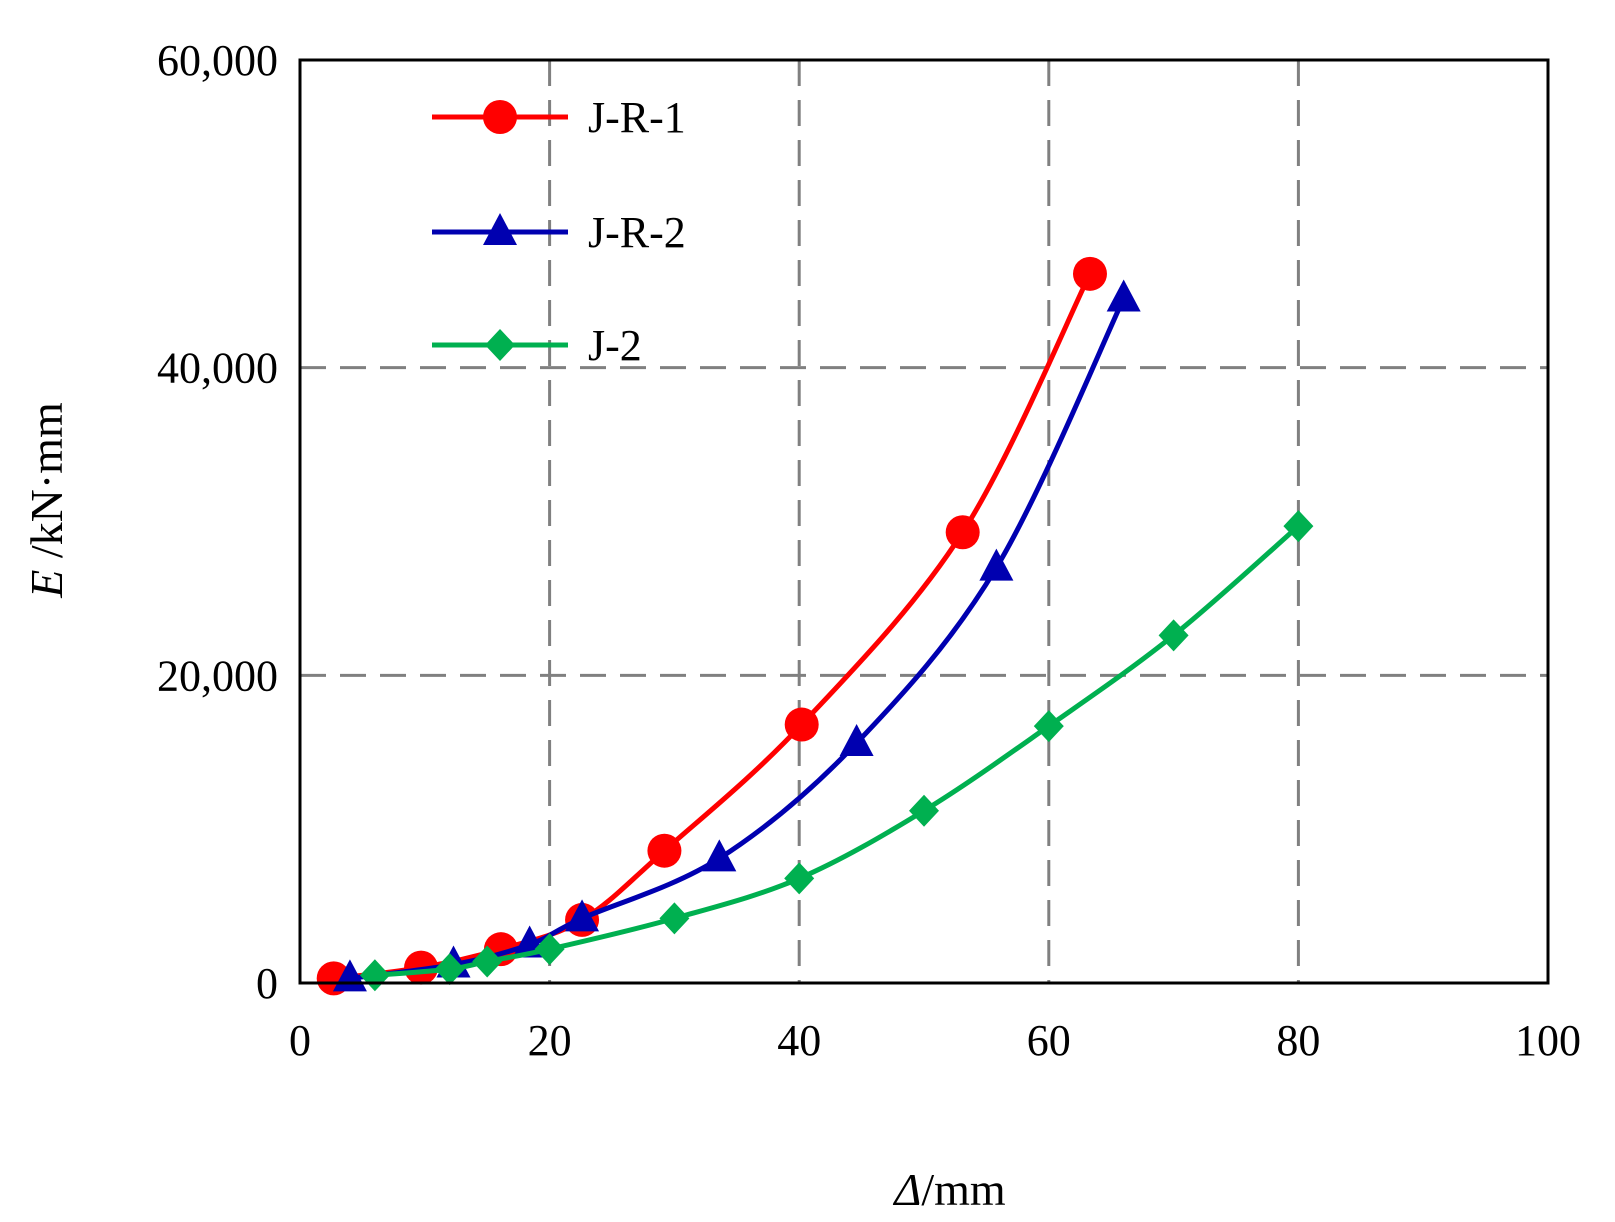 This screenshot has width=1615, height=1222. Describe the element at coordinates (906, 1189) in the screenshot. I see `x-axis-title-symbol: Δ` at that location.